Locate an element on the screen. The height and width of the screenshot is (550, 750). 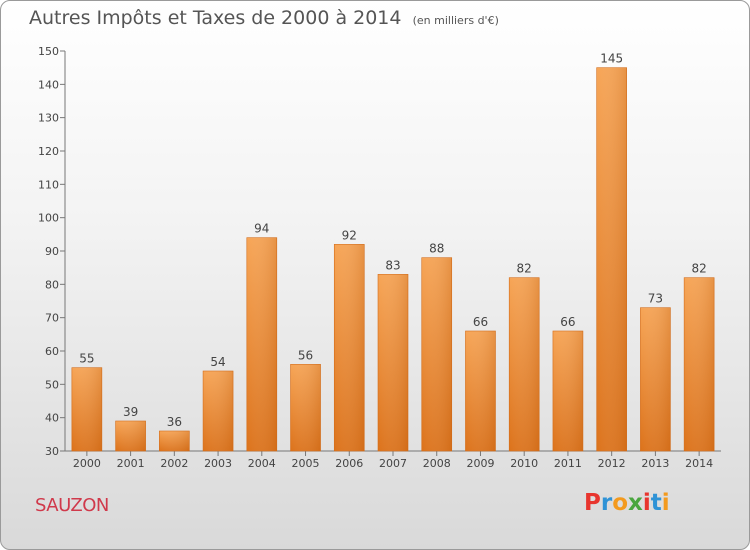
x-tick-label: 2004 is located at coordinates (262, 463).